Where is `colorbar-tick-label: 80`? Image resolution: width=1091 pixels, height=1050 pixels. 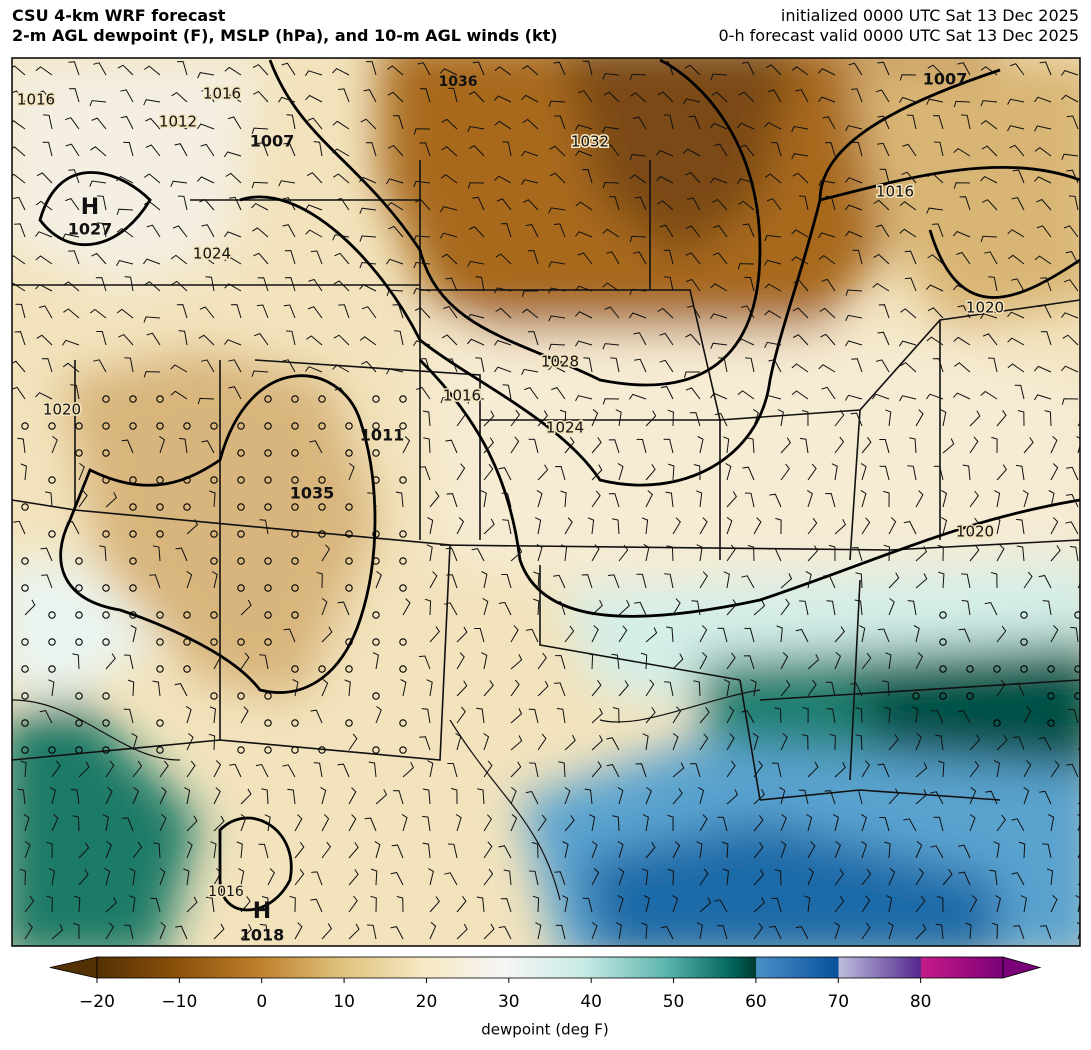 colorbar-tick-label: 80 is located at coordinates (921, 1002).